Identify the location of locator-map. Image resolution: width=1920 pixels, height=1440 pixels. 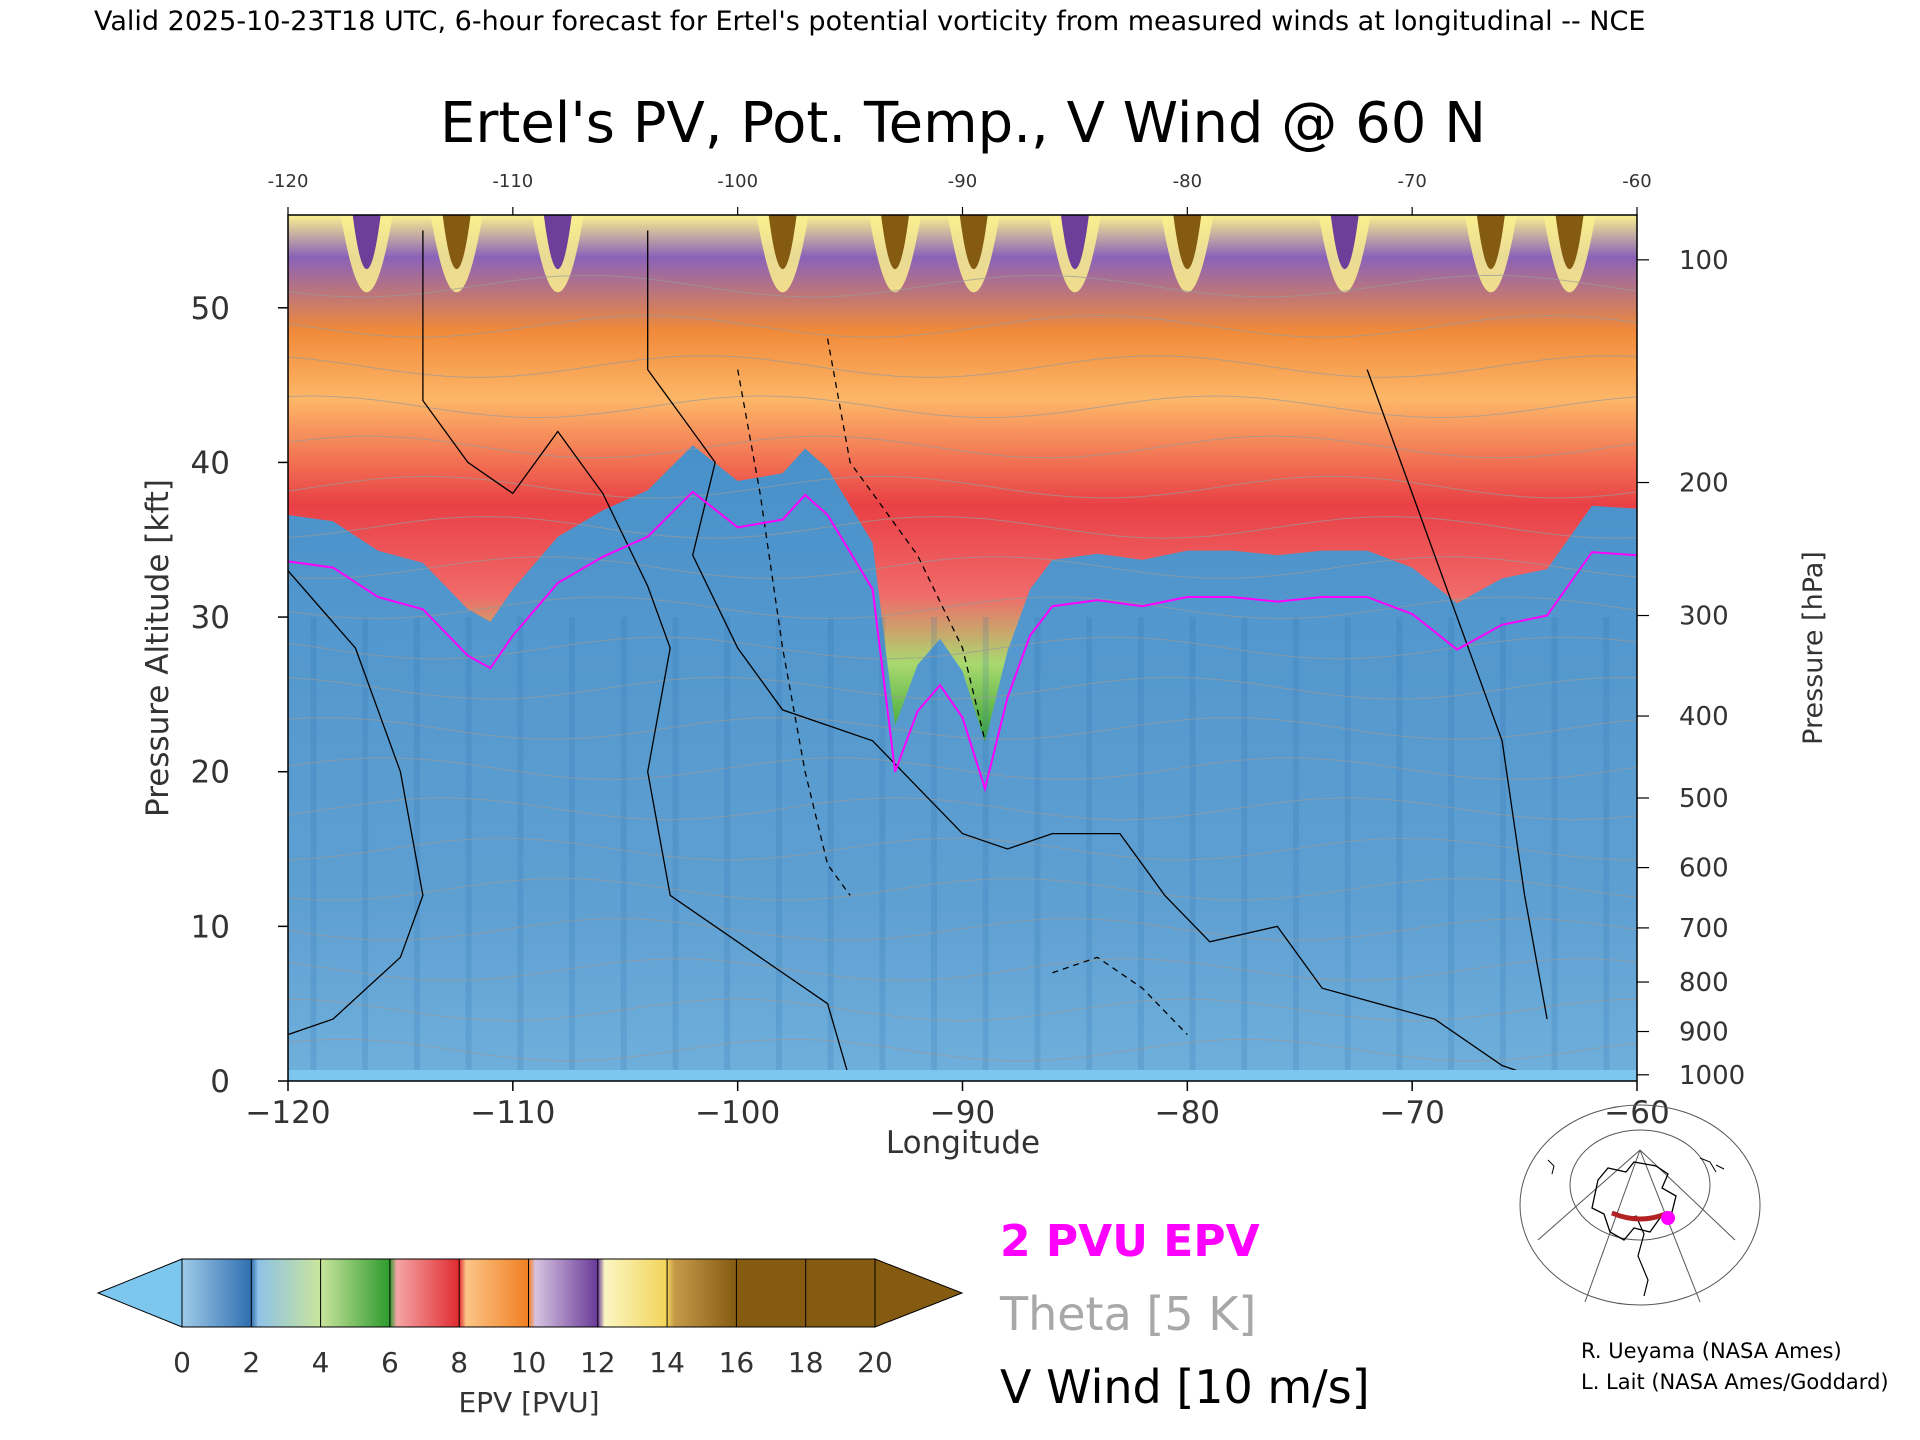
(1640, 1205).